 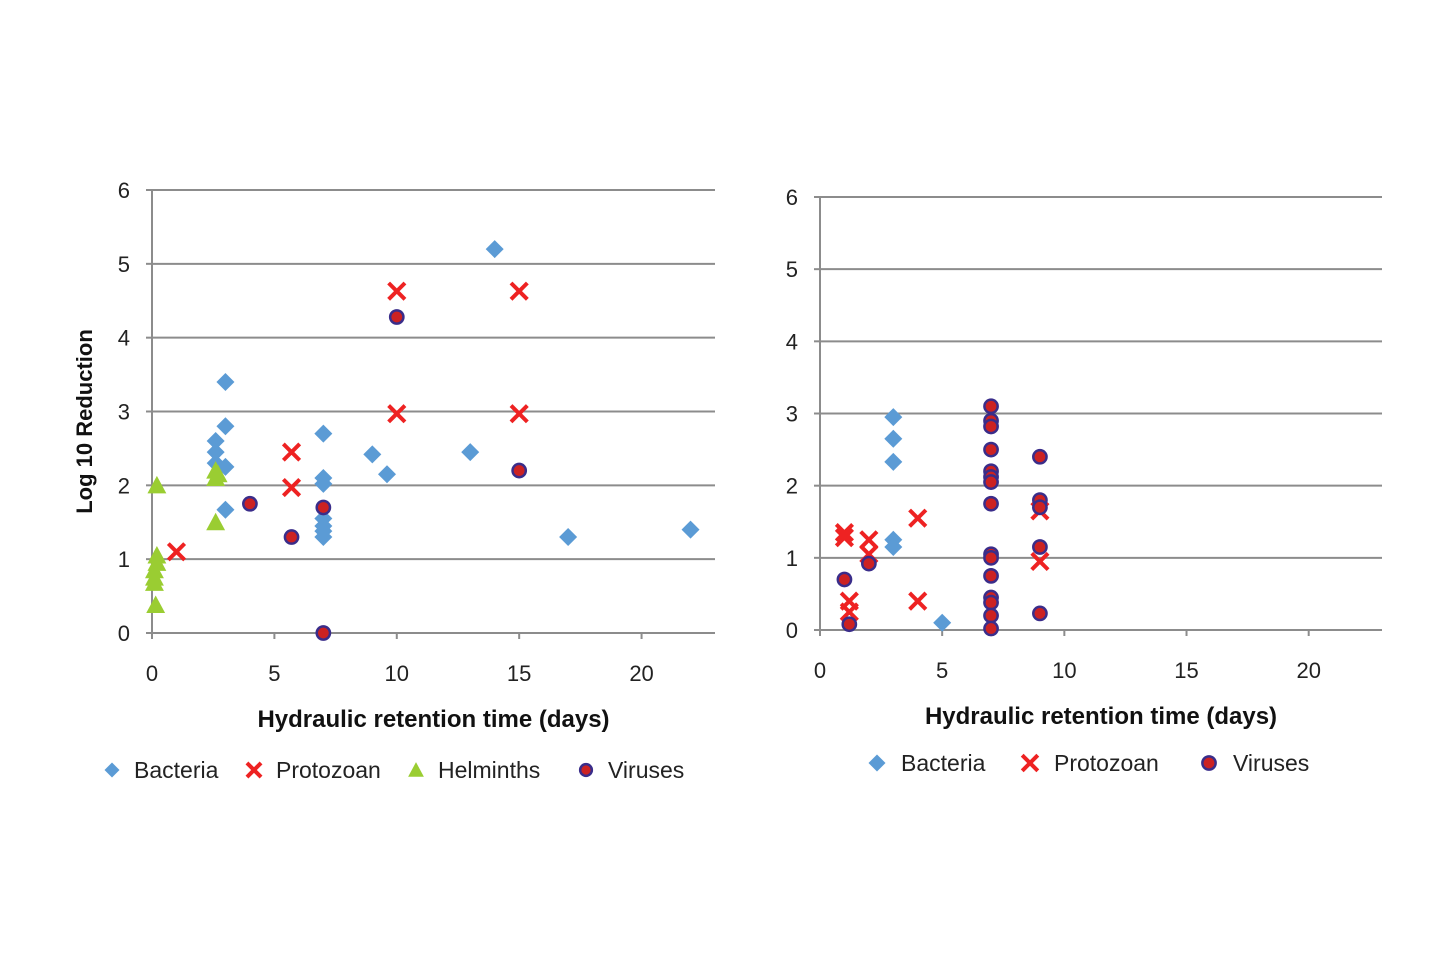 What do you see at coordinates (416, 769) in the screenshot?
I see `legend-marker-helminths` at bounding box center [416, 769].